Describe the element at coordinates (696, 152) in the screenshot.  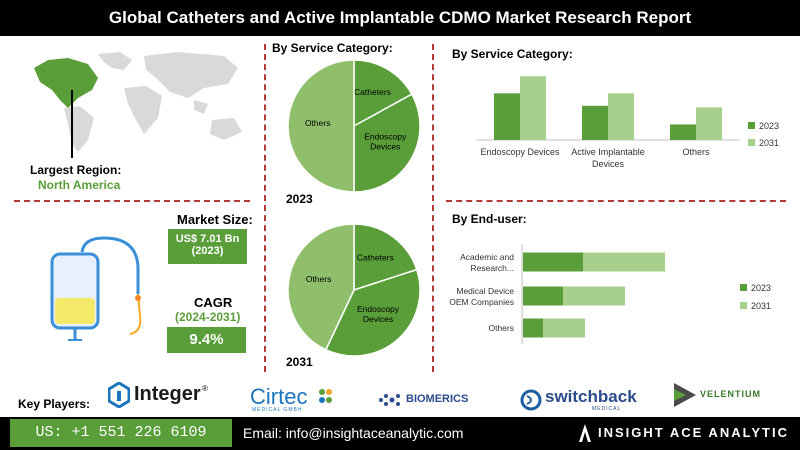
I see `x-tick-label: Others` at that location.